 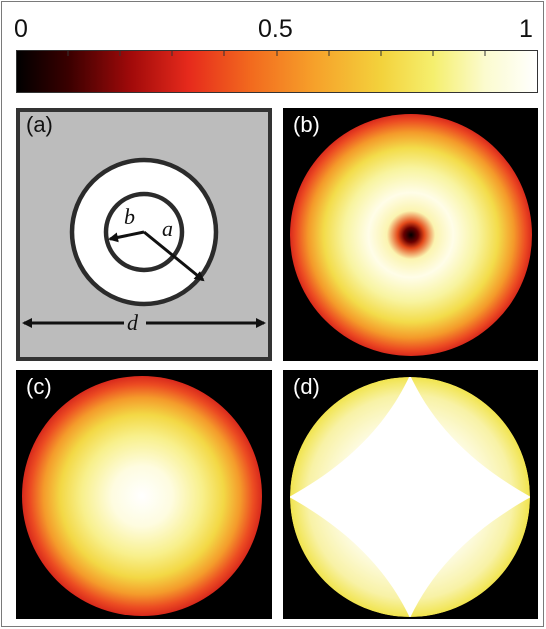 What do you see at coordinates (129, 216) in the screenshot?
I see `symbol-b: b` at bounding box center [129, 216].